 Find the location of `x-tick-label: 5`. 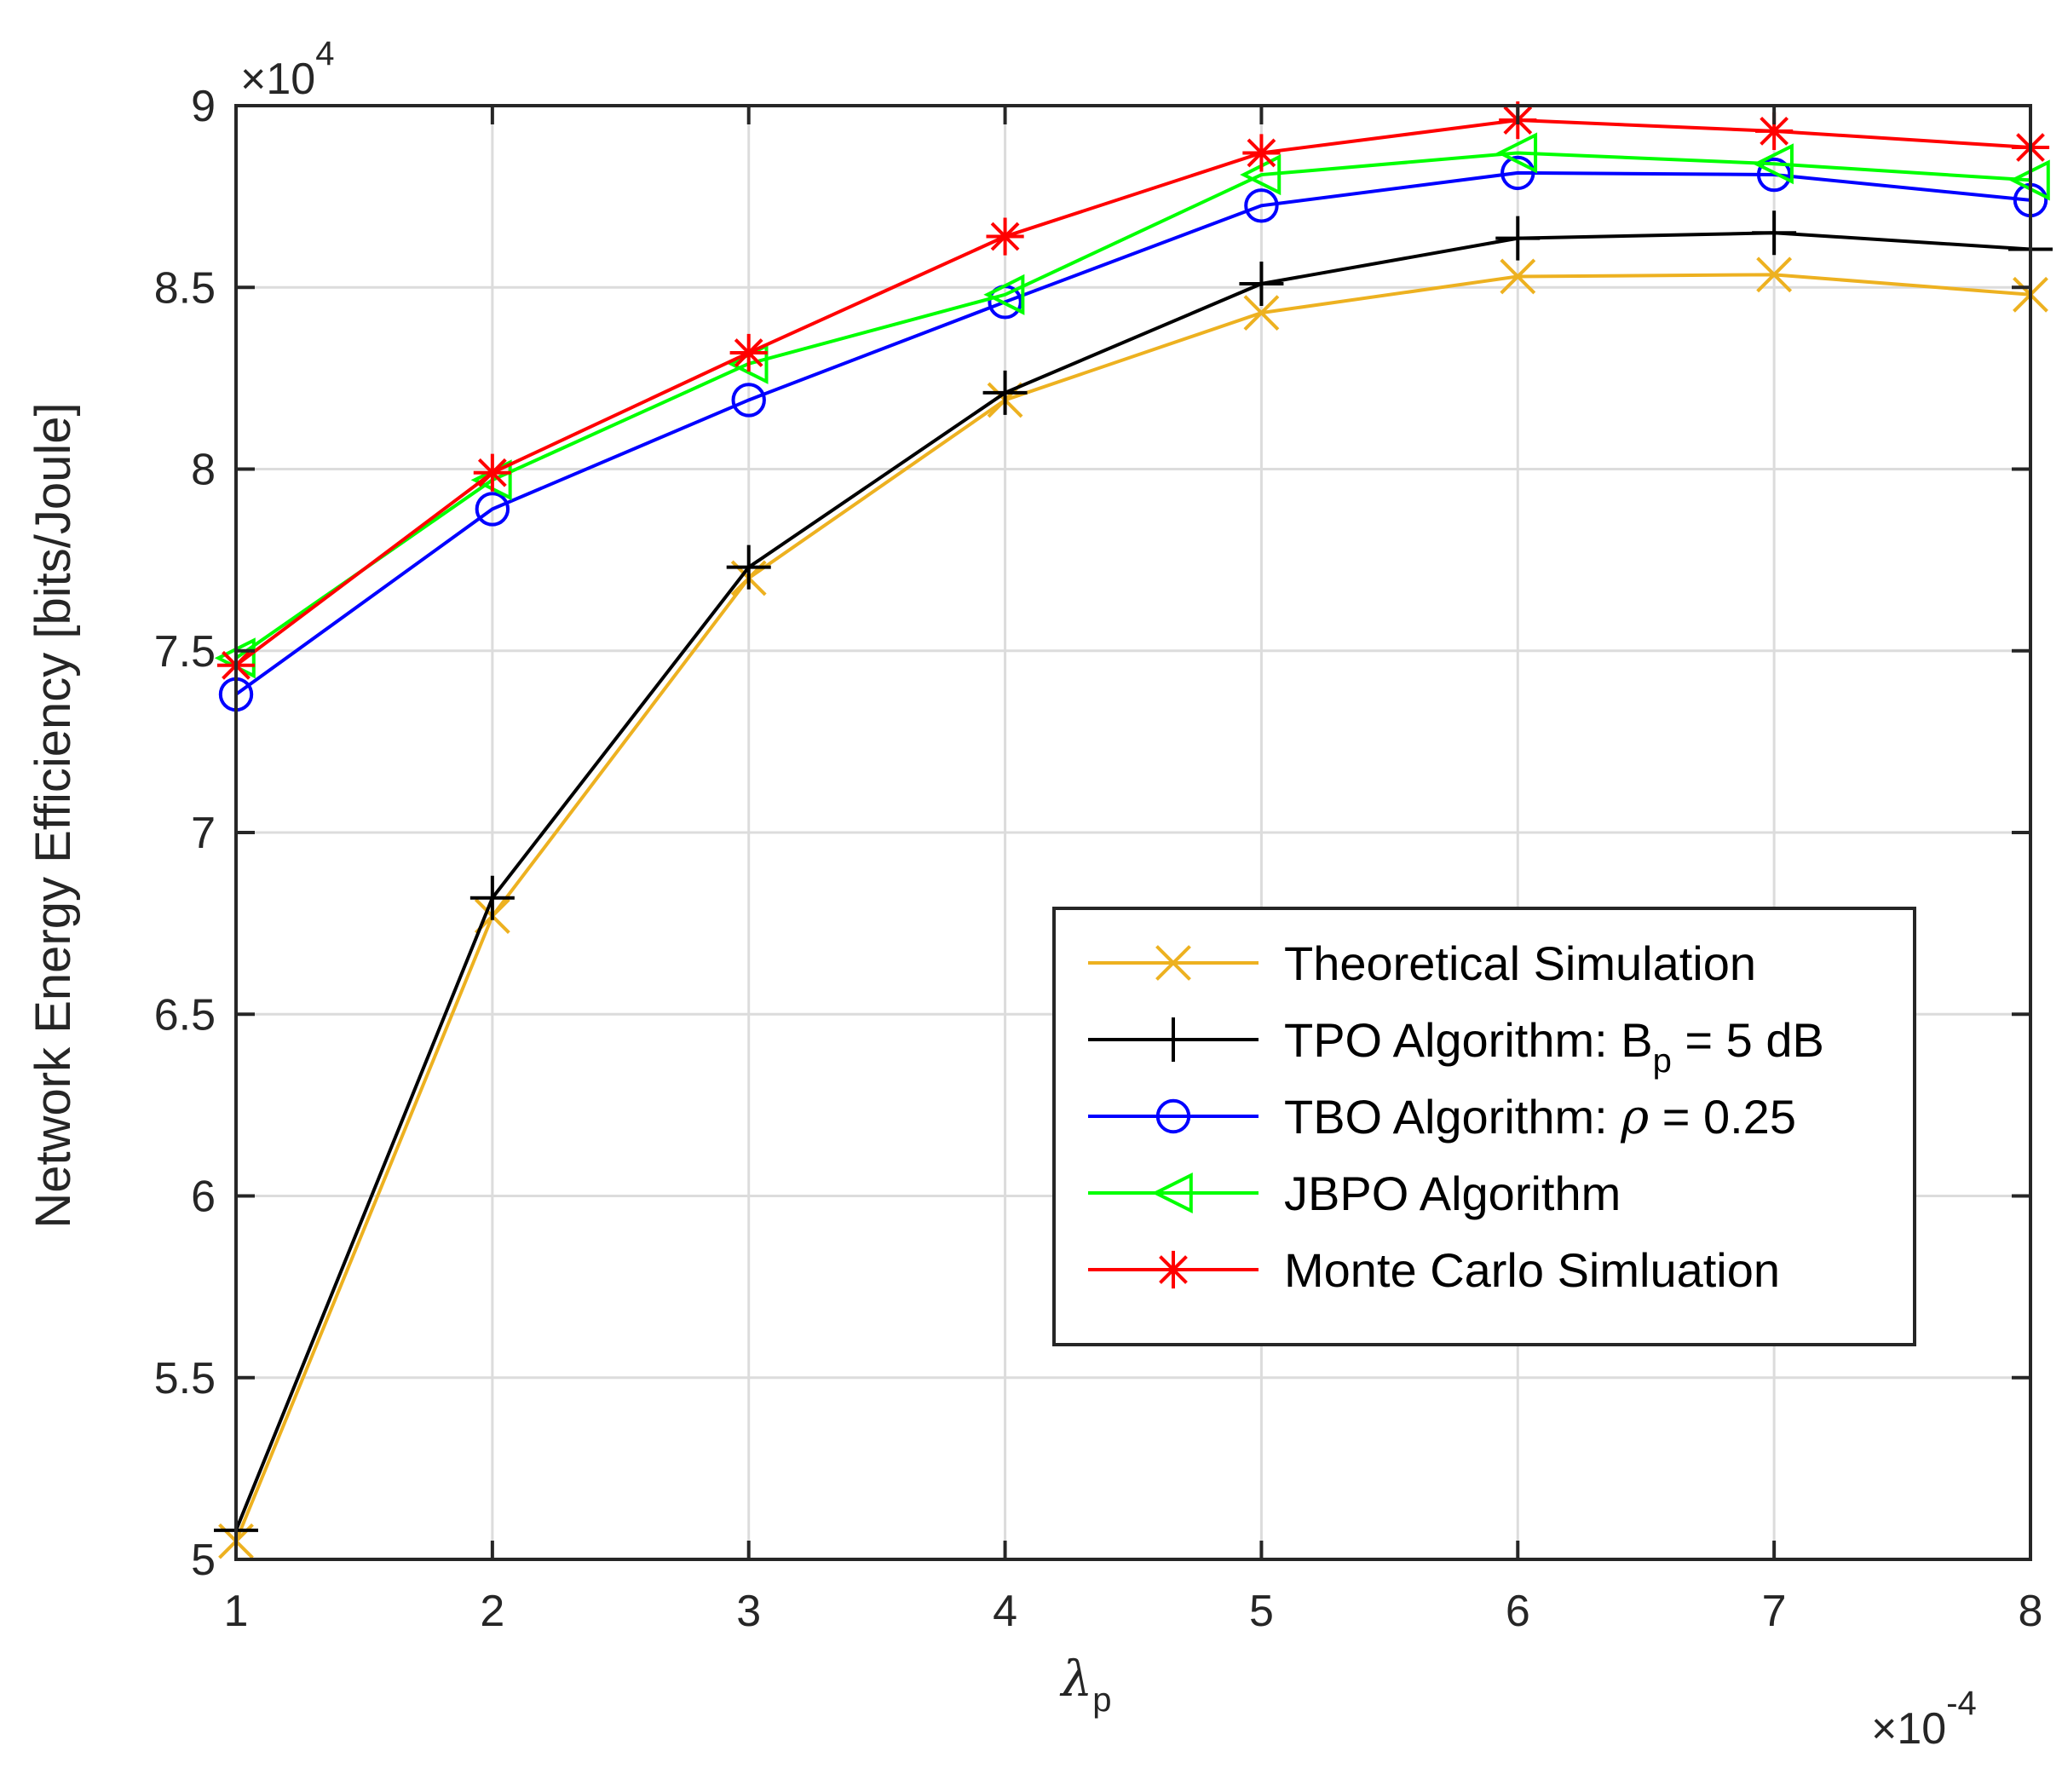

x-tick-label: 5 is located at coordinates (1261, 1612).